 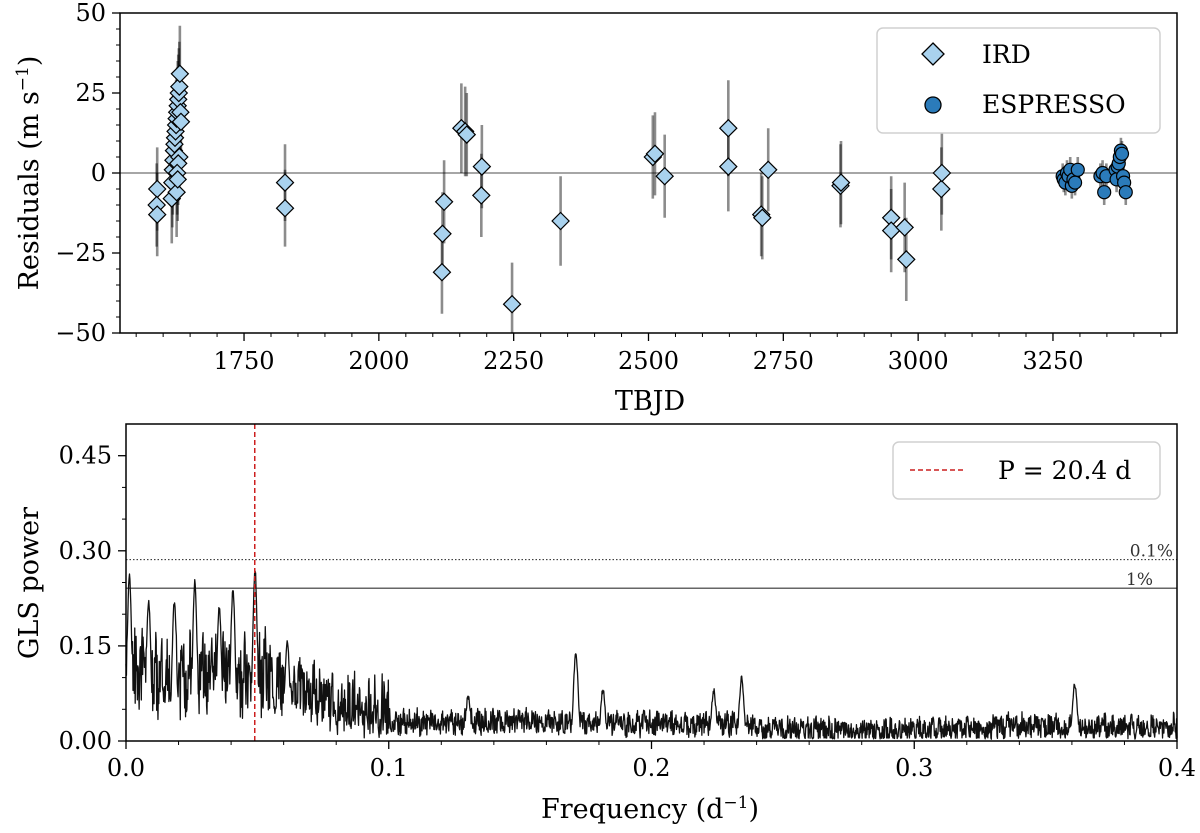 I want to click on x-tick-label: 0.3, so click(x=914, y=768).